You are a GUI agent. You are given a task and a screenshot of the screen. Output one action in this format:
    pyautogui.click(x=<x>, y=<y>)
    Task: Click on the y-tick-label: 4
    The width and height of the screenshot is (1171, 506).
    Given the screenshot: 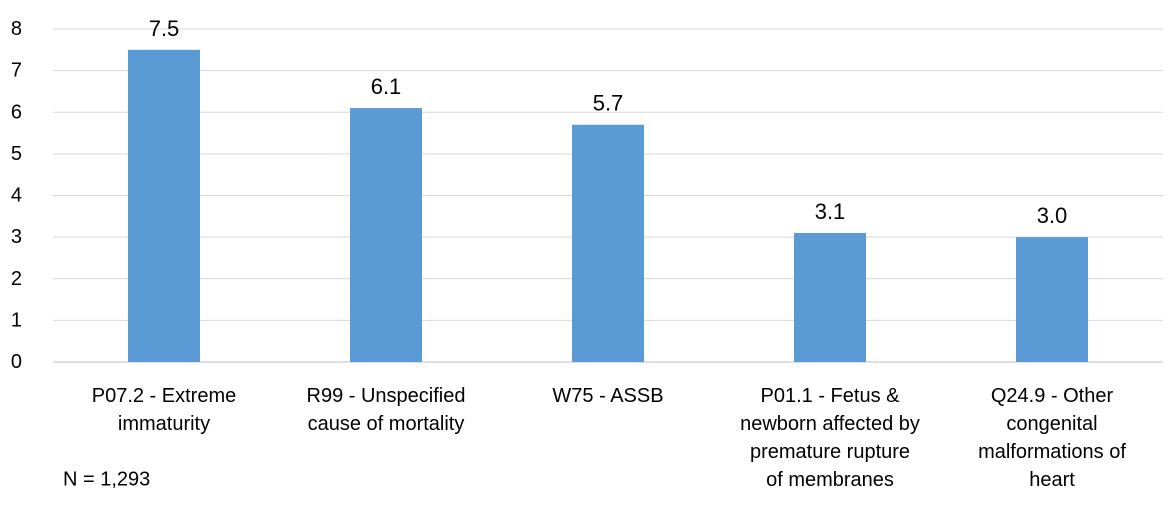 What is the action you would take?
    pyautogui.click(x=16, y=196)
    